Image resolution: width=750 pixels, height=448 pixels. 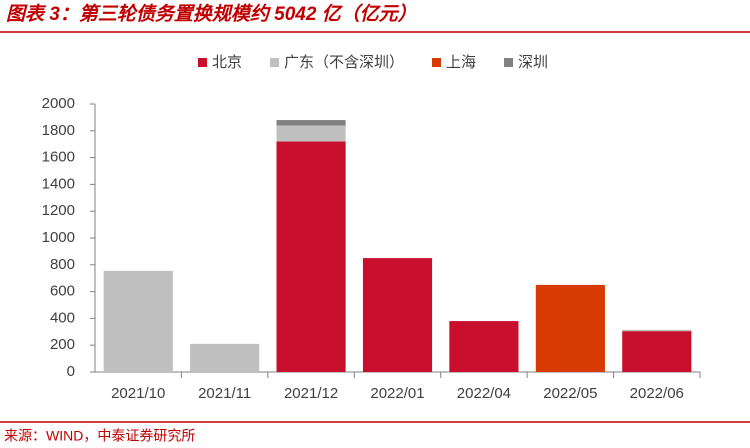 What do you see at coordinates (71, 371) in the screenshot?
I see `y-tick-label: 0` at bounding box center [71, 371].